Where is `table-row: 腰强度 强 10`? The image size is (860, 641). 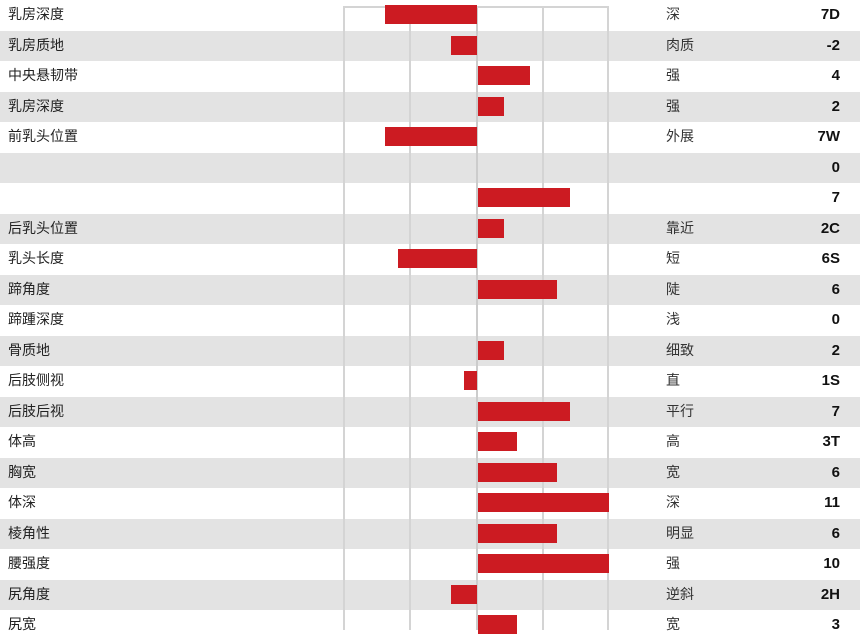 table-row: 腰强度 强 10 is located at coordinates (430, 564).